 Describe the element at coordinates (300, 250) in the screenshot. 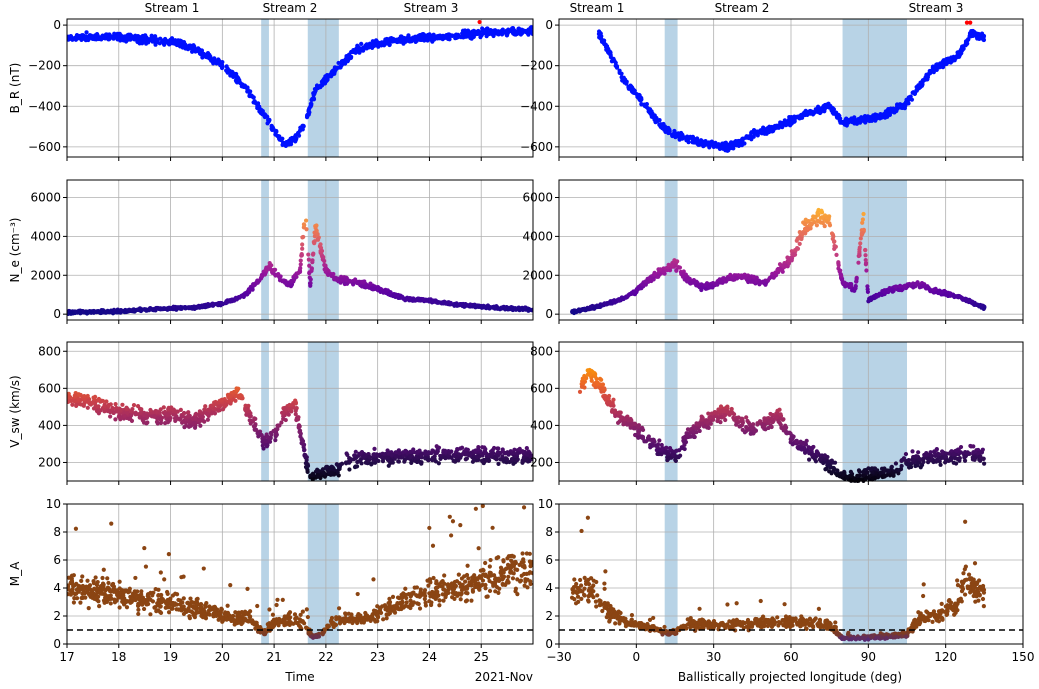

I see `axes-frame` at that location.